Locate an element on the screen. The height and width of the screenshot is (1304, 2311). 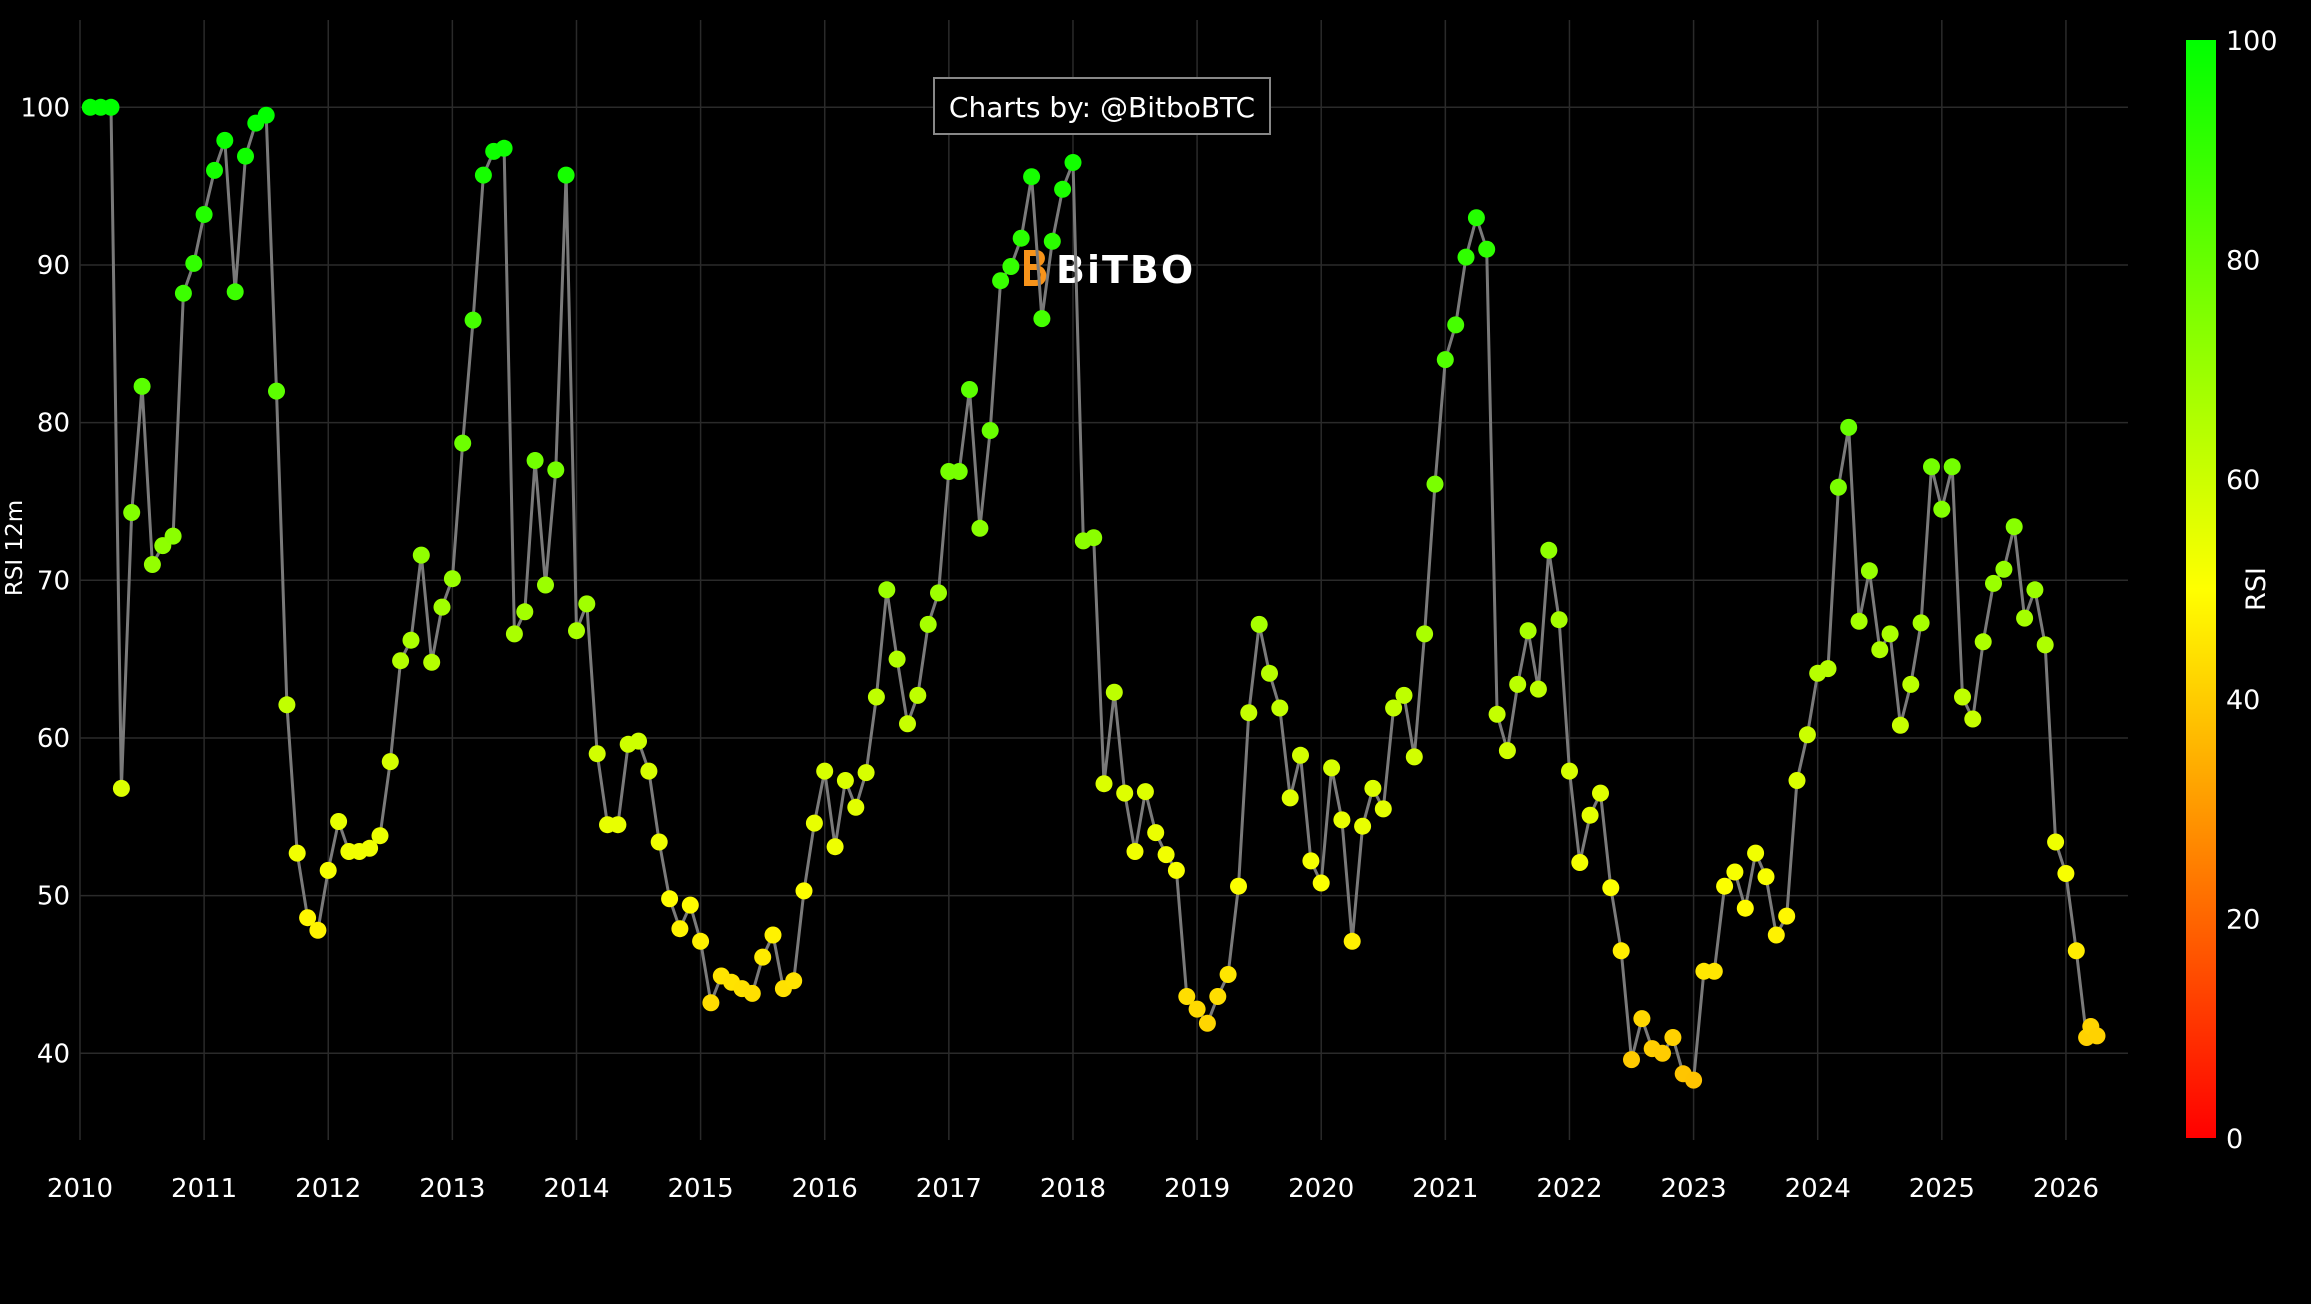
x-tick-label: 2011 is located at coordinates (204, 1189).